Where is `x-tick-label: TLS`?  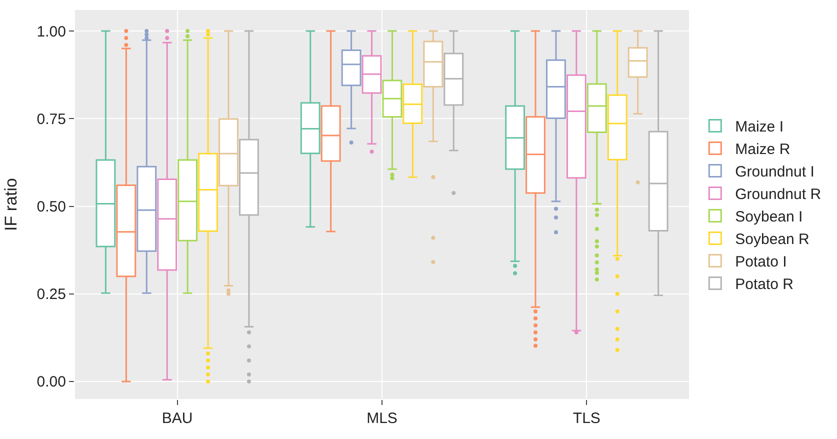
x-tick-label: TLS is located at coordinates (586, 418).